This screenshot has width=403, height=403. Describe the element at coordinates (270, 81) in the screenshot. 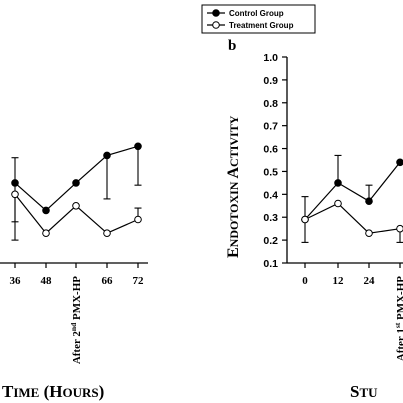

I see `y-tick-label: 0.9` at that location.